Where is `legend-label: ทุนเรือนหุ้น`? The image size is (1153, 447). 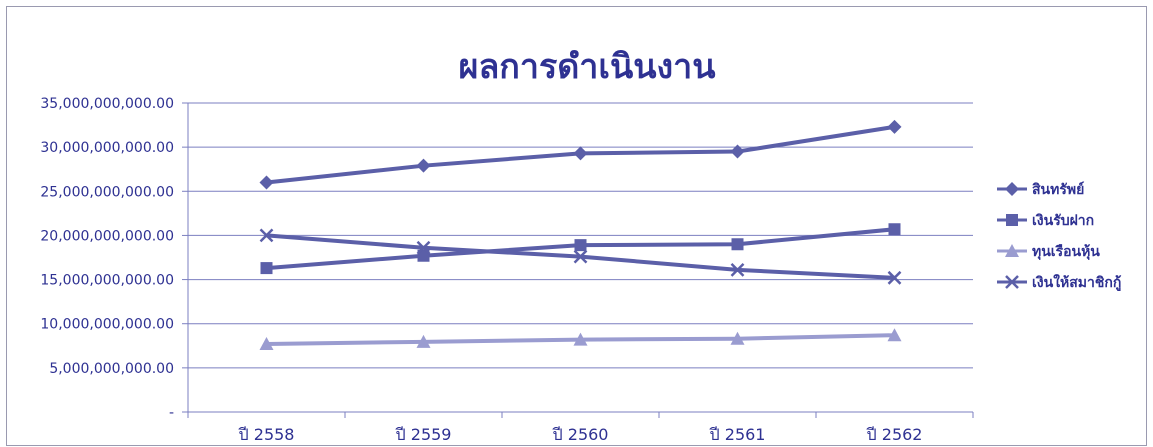 legend-label: ทุนเรือนหุ้น is located at coordinates (1066, 252).